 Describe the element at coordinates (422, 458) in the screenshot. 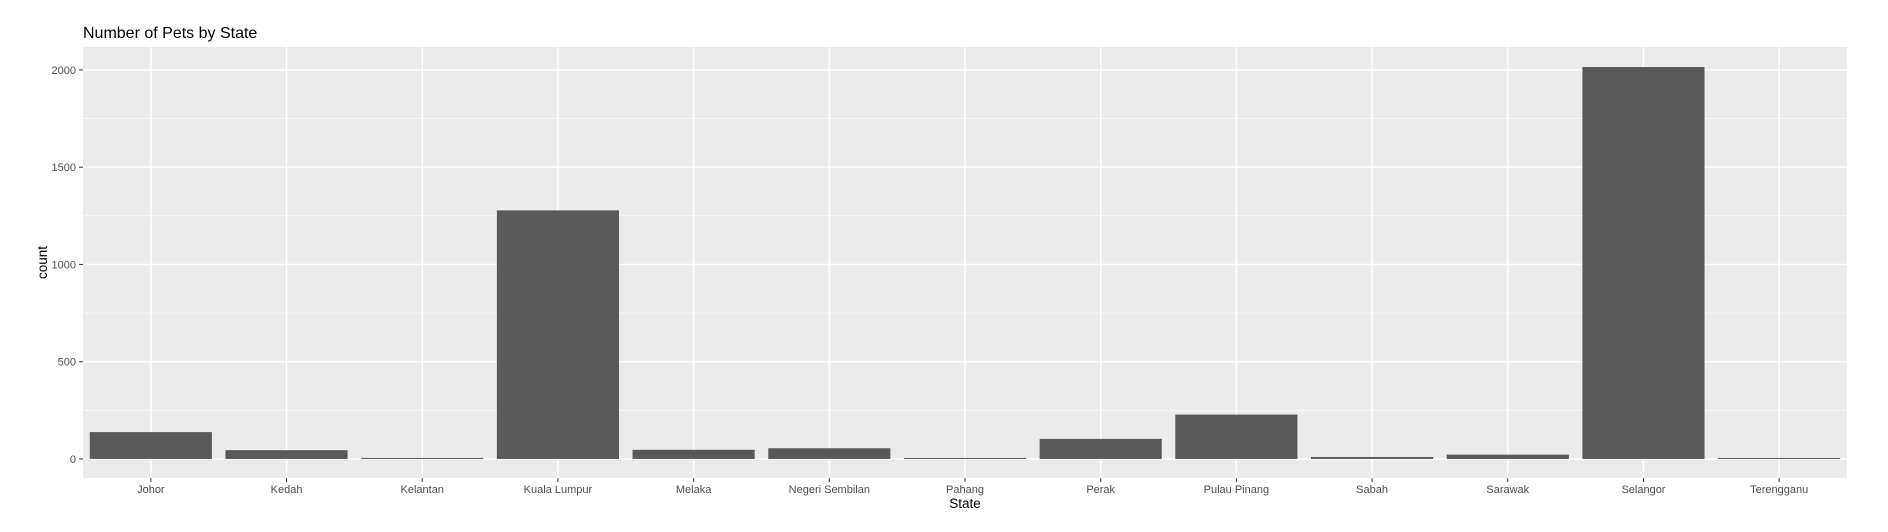

I see `bar-kelantan` at that location.